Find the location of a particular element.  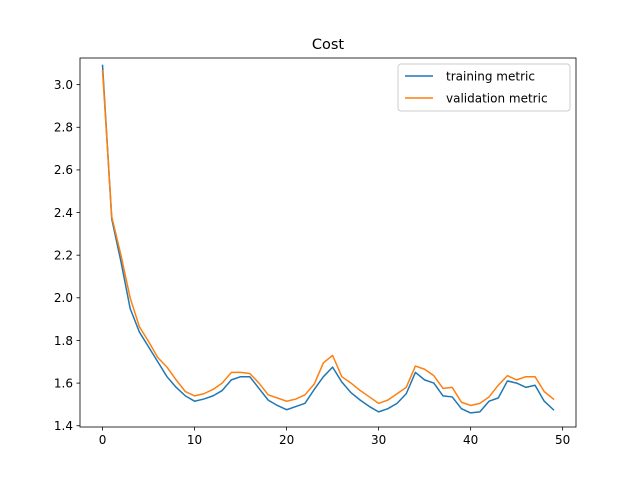

x-tick-label: 20 is located at coordinates (286, 440).